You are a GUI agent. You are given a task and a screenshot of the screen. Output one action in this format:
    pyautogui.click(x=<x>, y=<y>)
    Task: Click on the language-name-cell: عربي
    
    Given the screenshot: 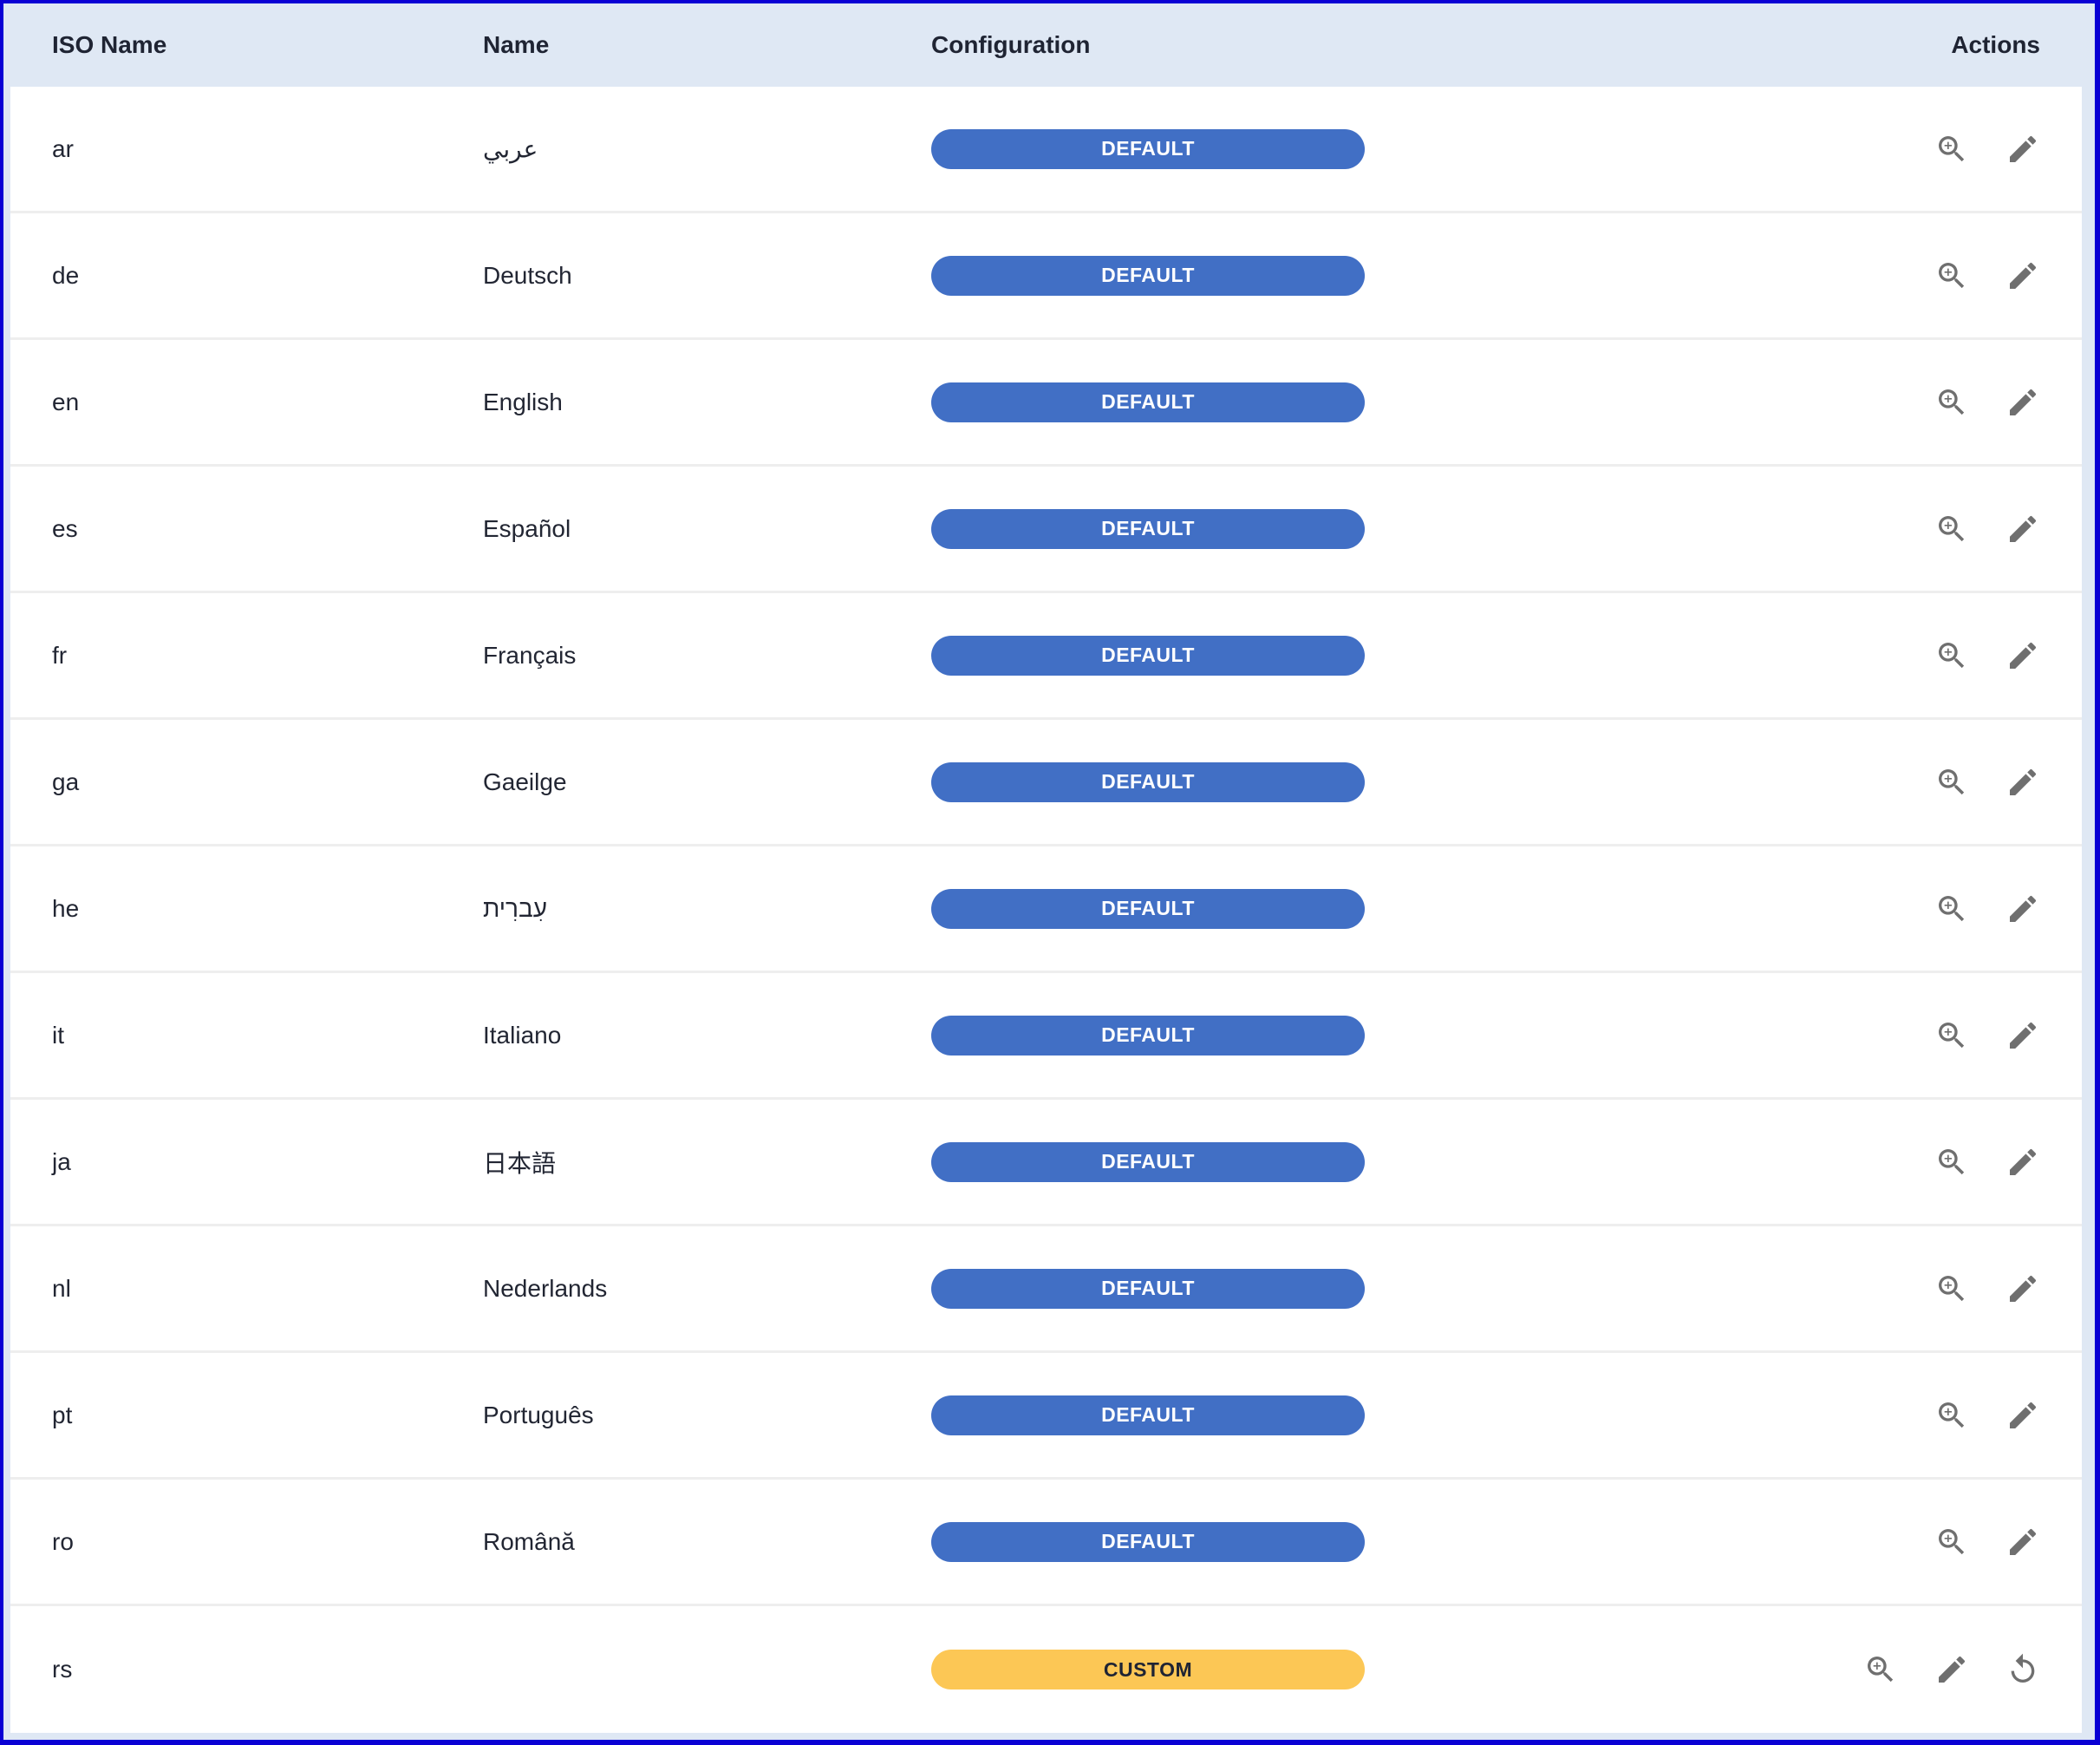 What is the action you would take?
    pyautogui.click(x=510, y=149)
    